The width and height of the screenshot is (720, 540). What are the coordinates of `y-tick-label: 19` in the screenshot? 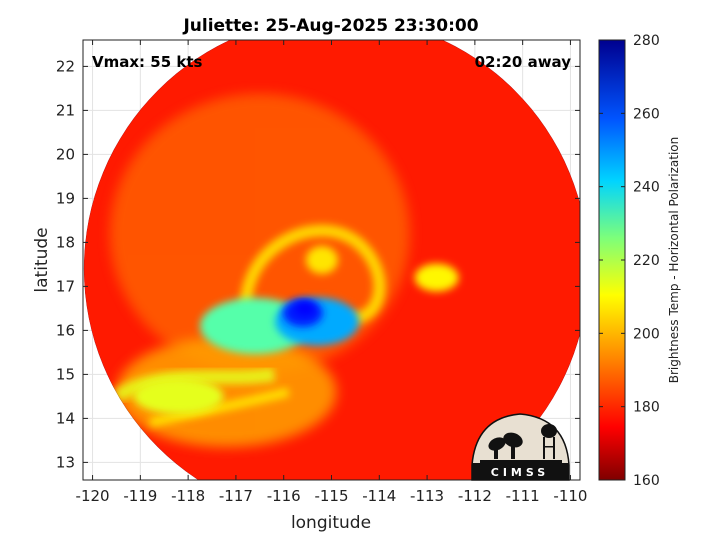 It's located at (65, 198).